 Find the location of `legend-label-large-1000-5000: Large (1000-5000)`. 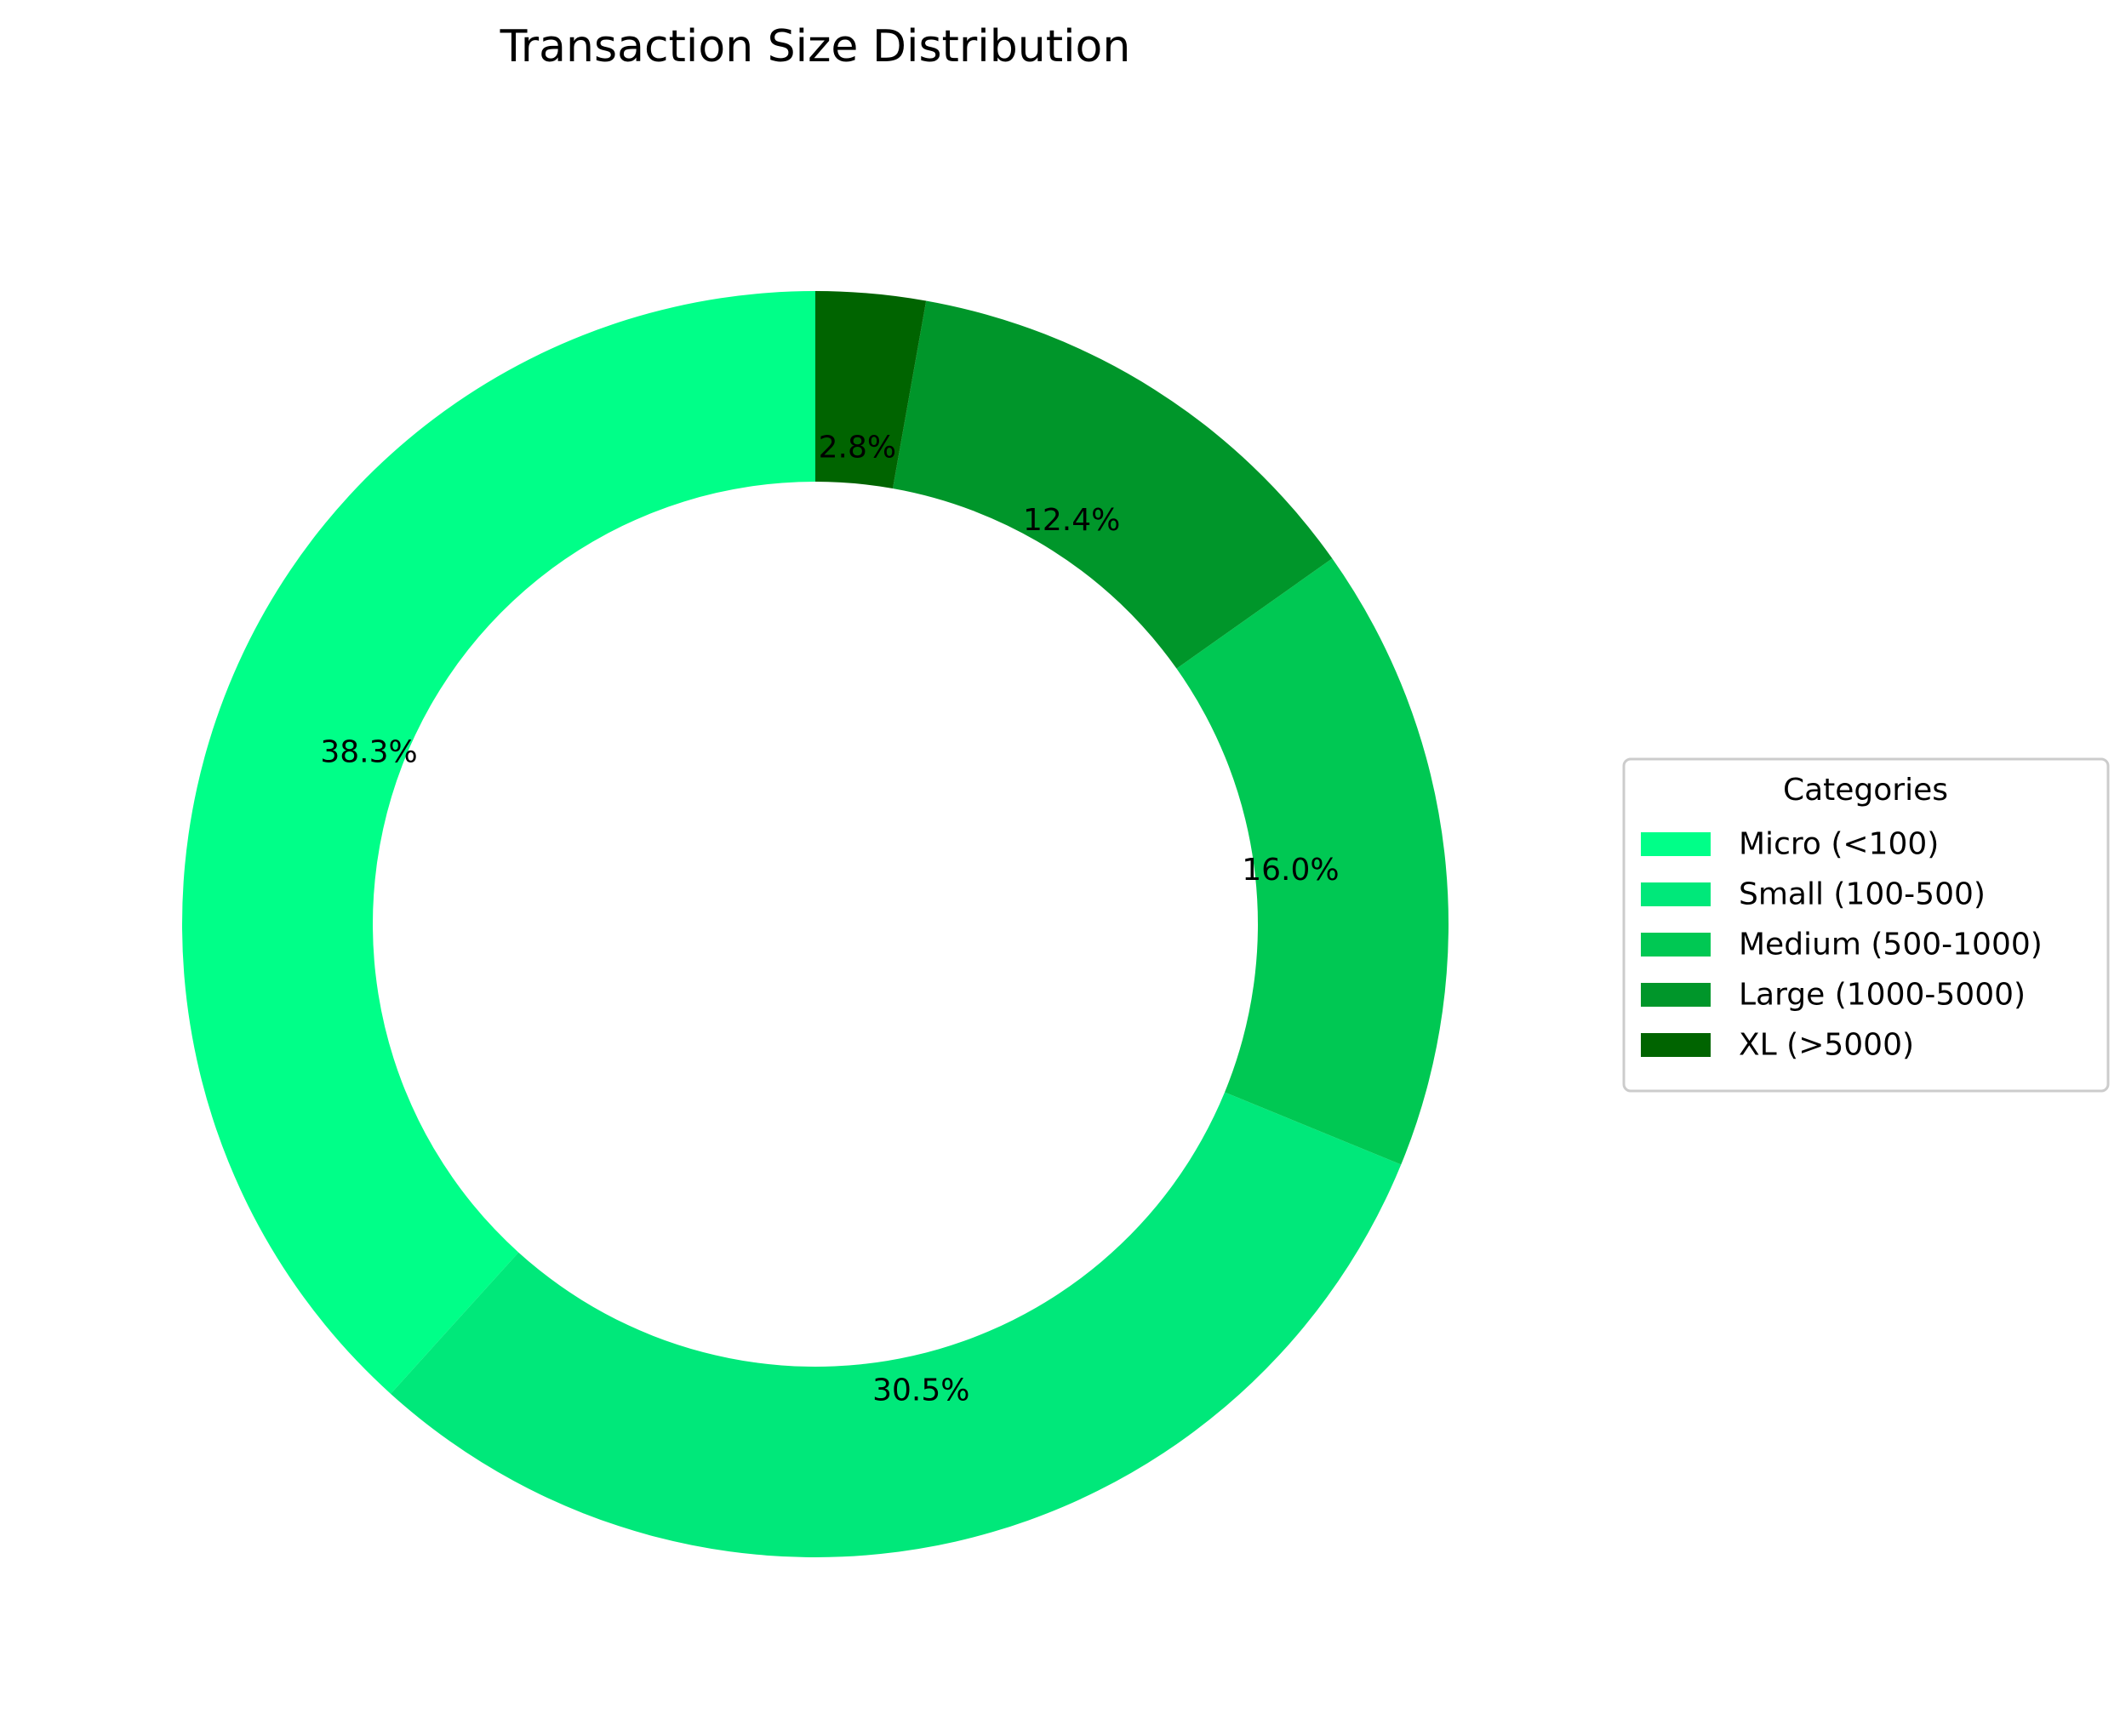

legend-label-large-1000-5000: Large (1000-5000) is located at coordinates (1882, 995).